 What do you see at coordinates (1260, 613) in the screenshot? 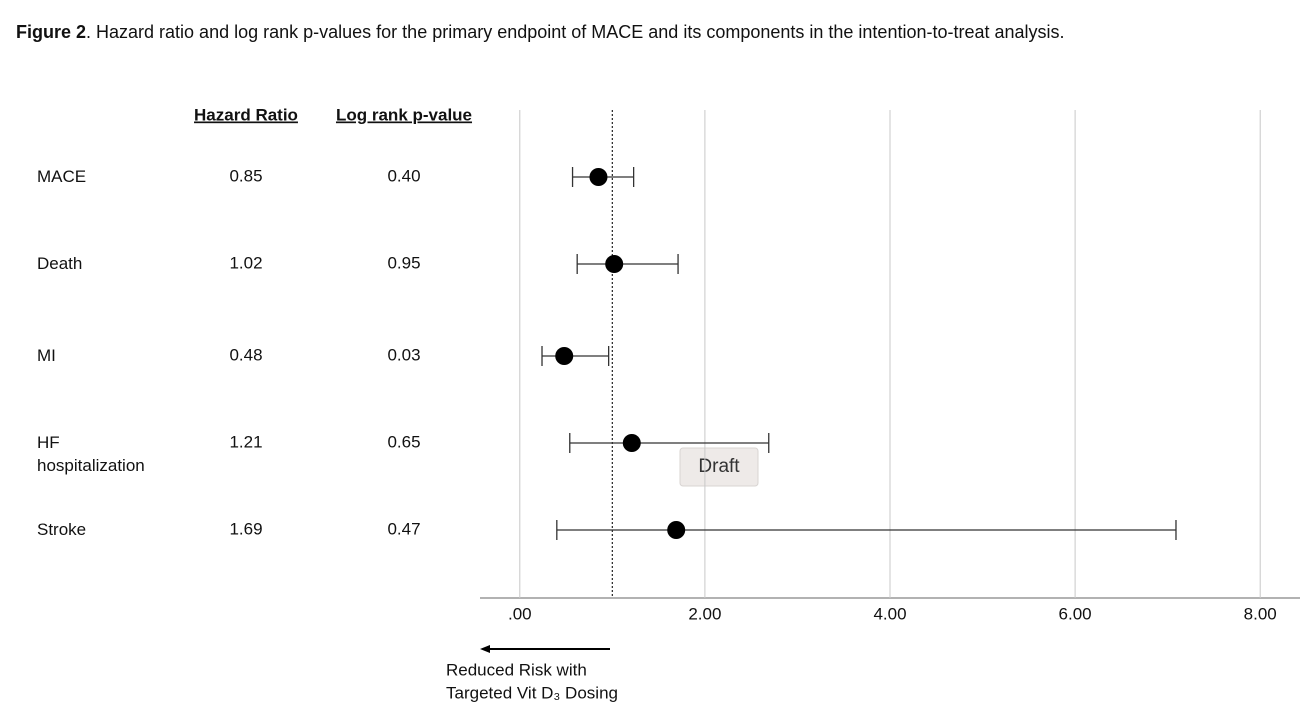
I see `x-tick-label: 8.00` at bounding box center [1260, 613].